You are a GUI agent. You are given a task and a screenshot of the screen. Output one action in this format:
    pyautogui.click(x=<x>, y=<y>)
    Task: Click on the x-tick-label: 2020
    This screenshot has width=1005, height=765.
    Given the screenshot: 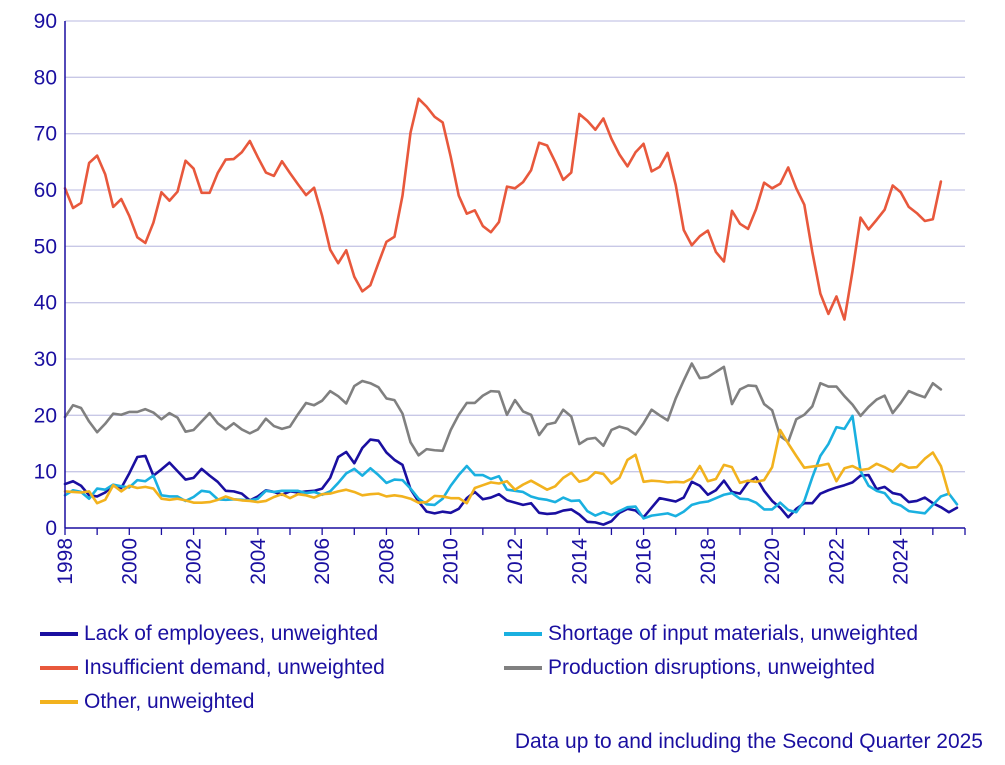 What is the action you would take?
    pyautogui.click(x=772, y=561)
    